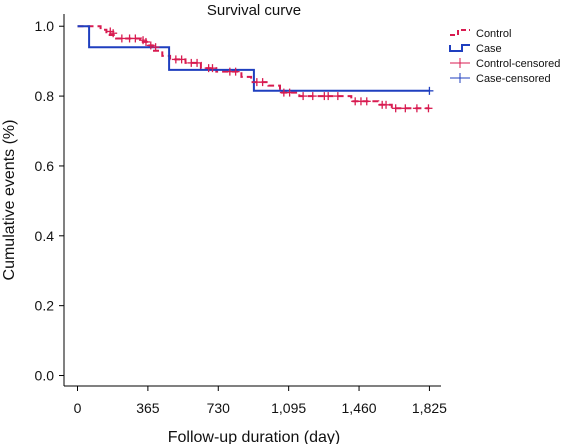 This screenshot has height=444, width=564. What do you see at coordinates (429, 408) in the screenshot?
I see `x-tick-label: 1,825` at bounding box center [429, 408].